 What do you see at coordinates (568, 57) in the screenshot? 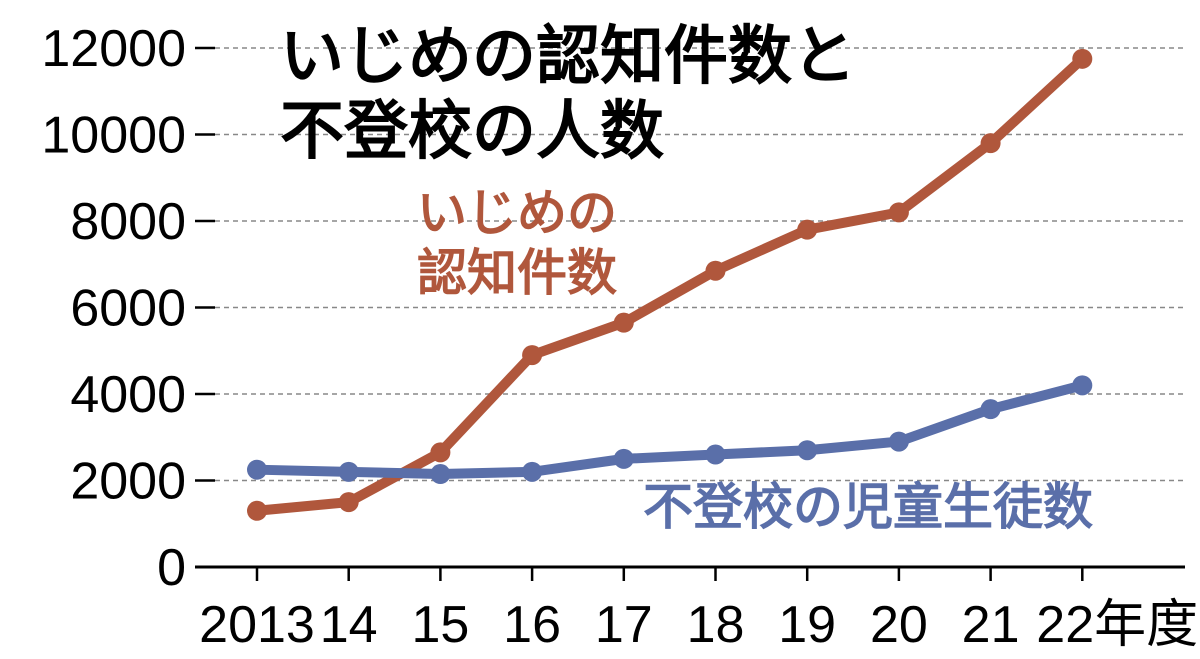
I see `chart-title-line-1: いじめの認知件数と` at bounding box center [568, 57].